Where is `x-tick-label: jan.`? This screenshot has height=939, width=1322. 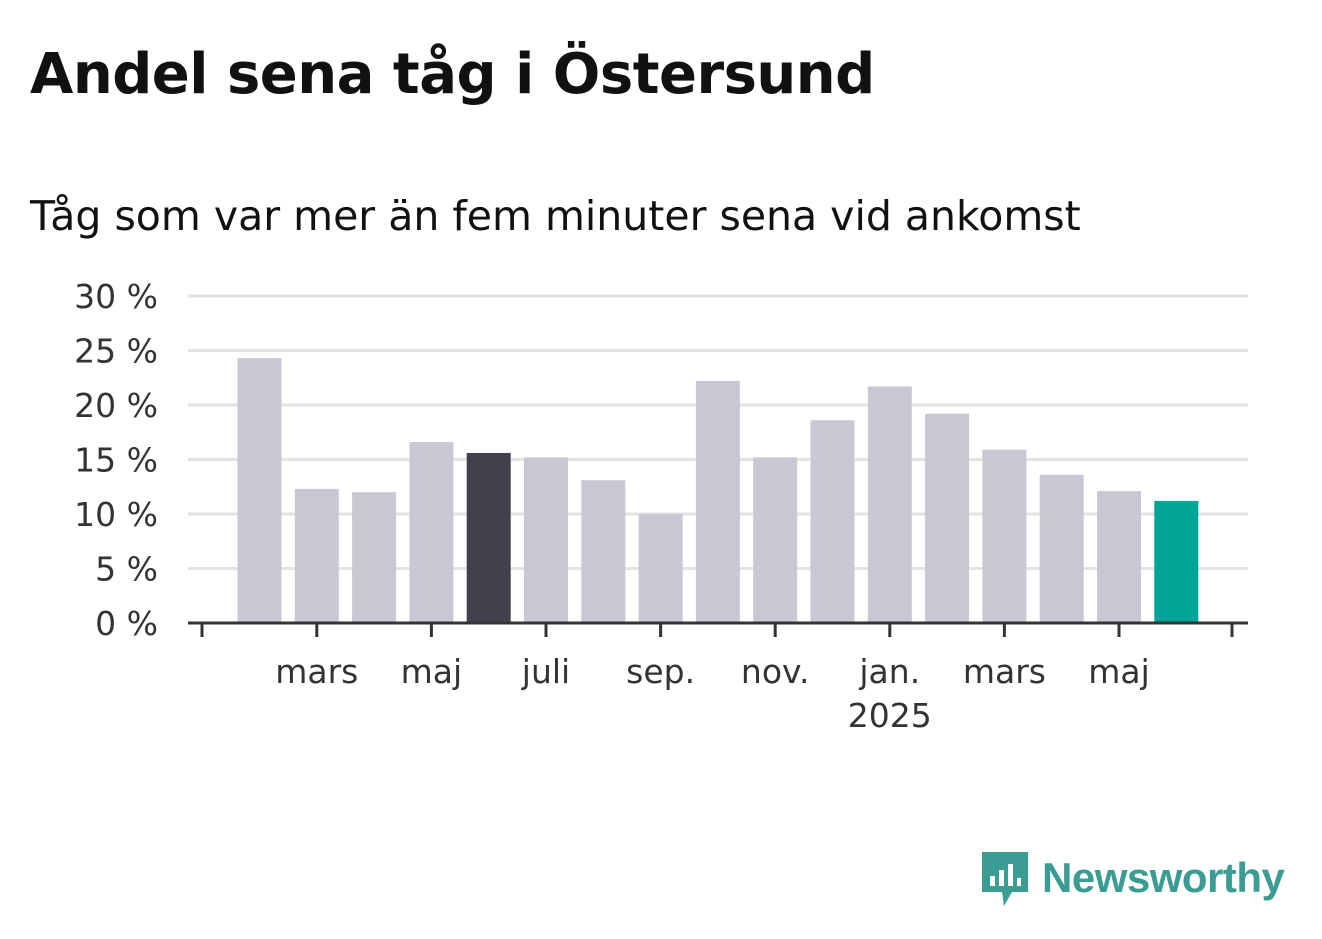 x-tick-label: jan. is located at coordinates (889, 671).